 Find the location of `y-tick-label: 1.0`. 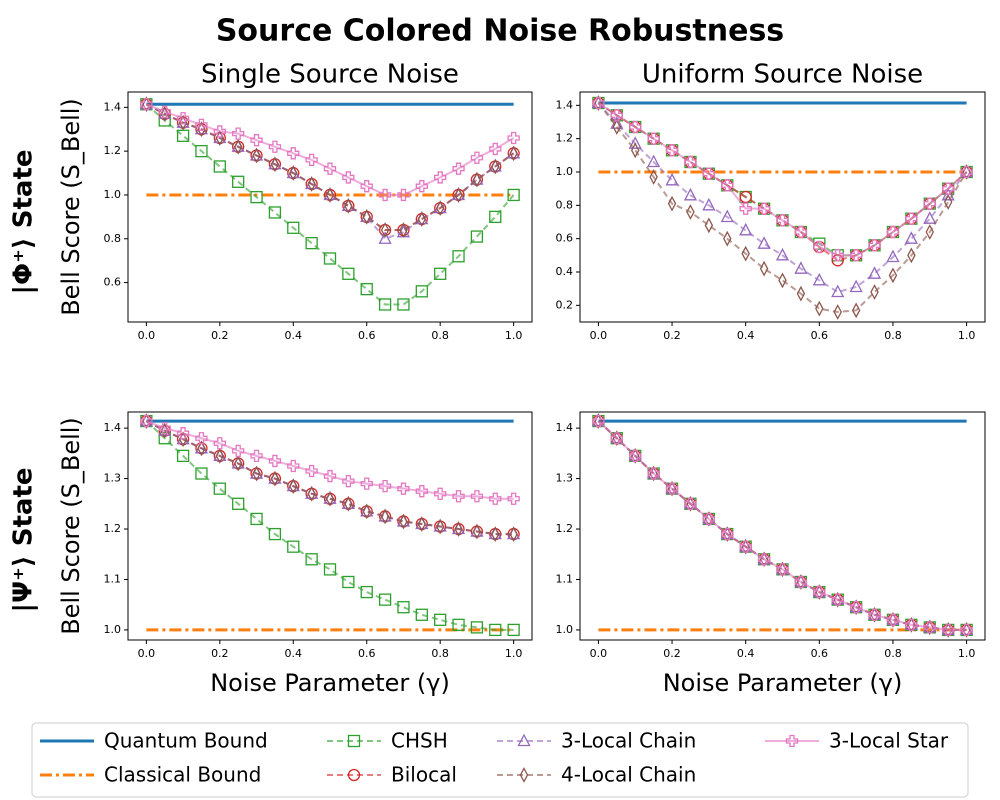

y-tick-label: 1.0 is located at coordinates (113, 629).